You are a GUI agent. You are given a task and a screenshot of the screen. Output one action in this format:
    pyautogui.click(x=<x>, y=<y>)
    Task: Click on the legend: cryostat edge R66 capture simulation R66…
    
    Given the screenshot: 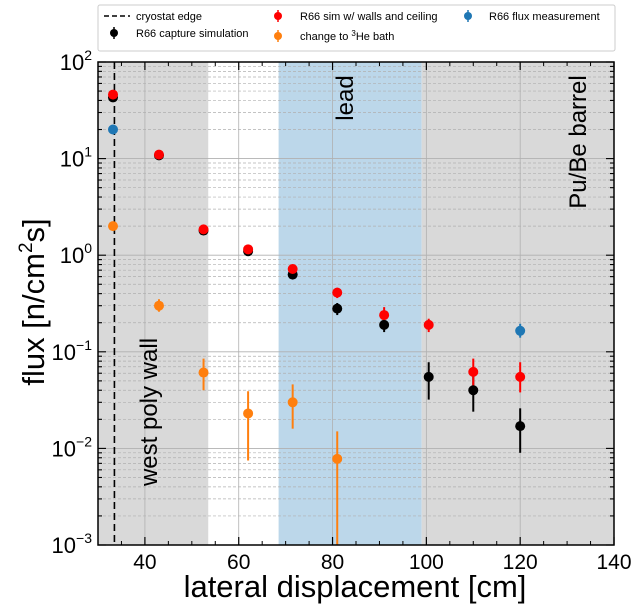 What is the action you would take?
    pyautogui.click(x=356, y=28)
    